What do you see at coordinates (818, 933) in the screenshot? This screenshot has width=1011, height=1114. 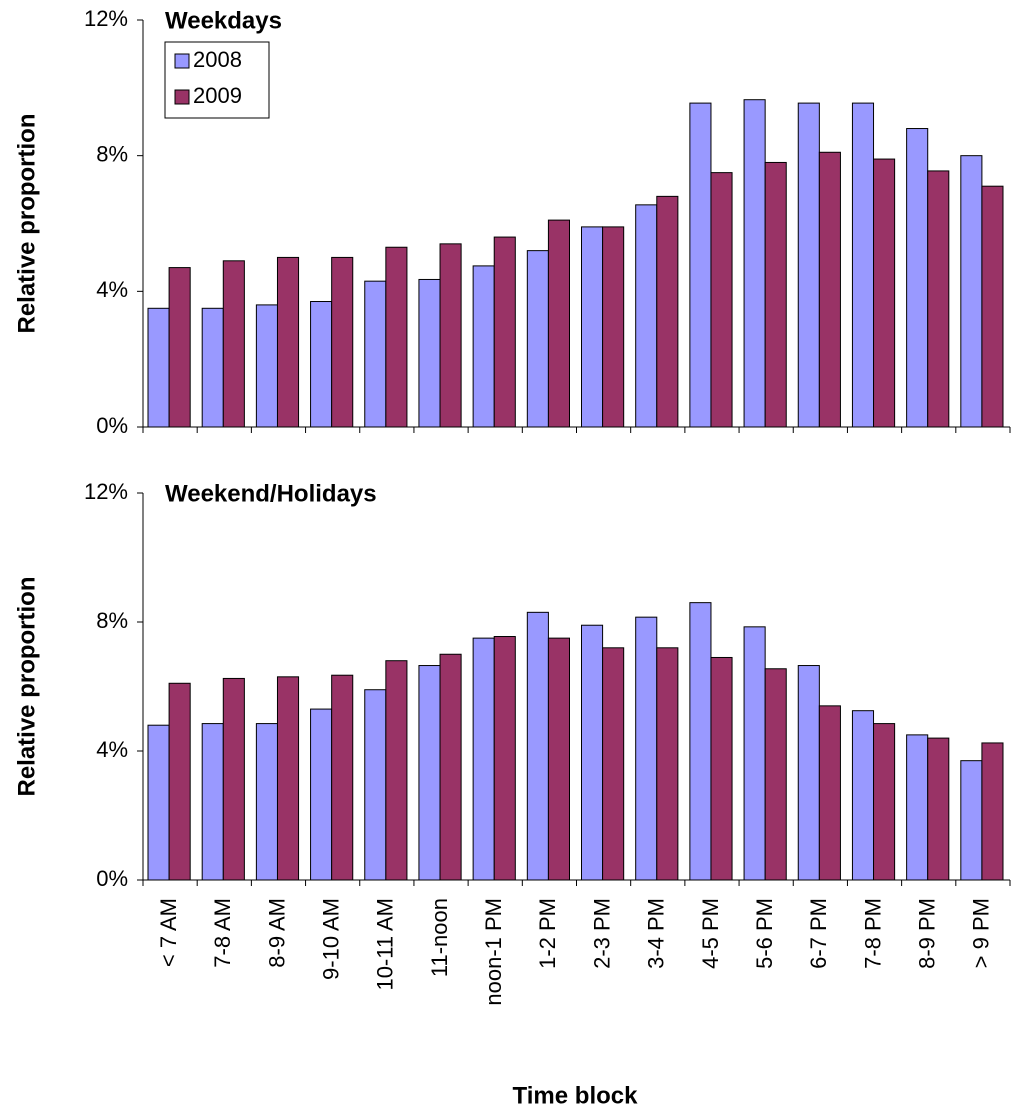 I see `x-tick-label: 6-7 PM` at bounding box center [818, 933].